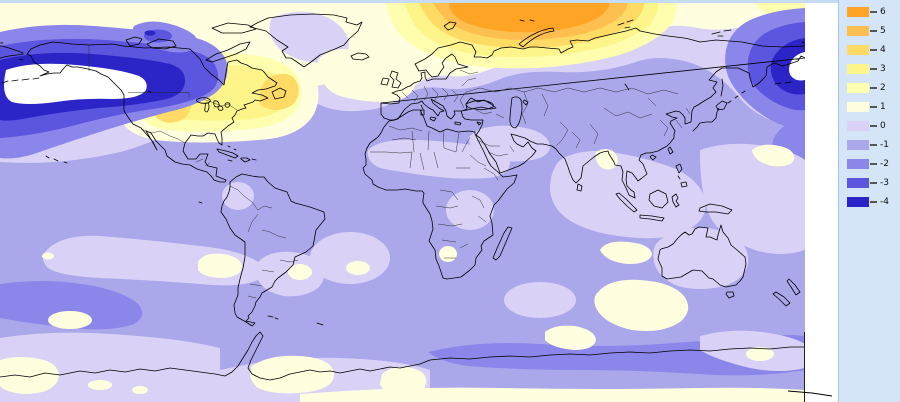  I want to click on arctic-canada-cold-minus4, so click(150, 33).